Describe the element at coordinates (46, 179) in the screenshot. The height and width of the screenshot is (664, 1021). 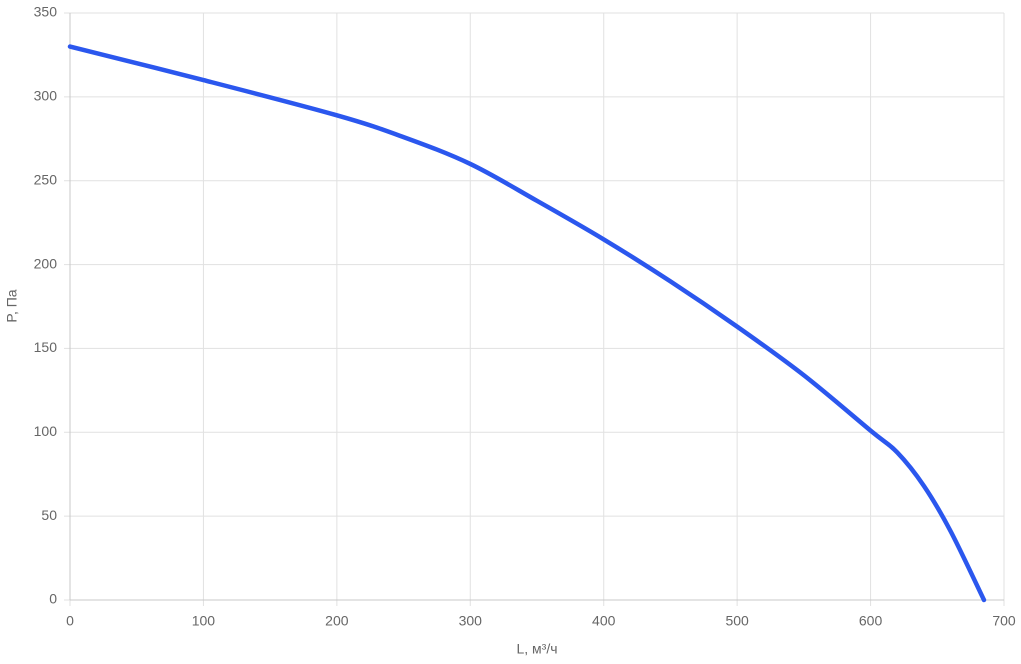
I see `y-tick-label: 250` at that location.